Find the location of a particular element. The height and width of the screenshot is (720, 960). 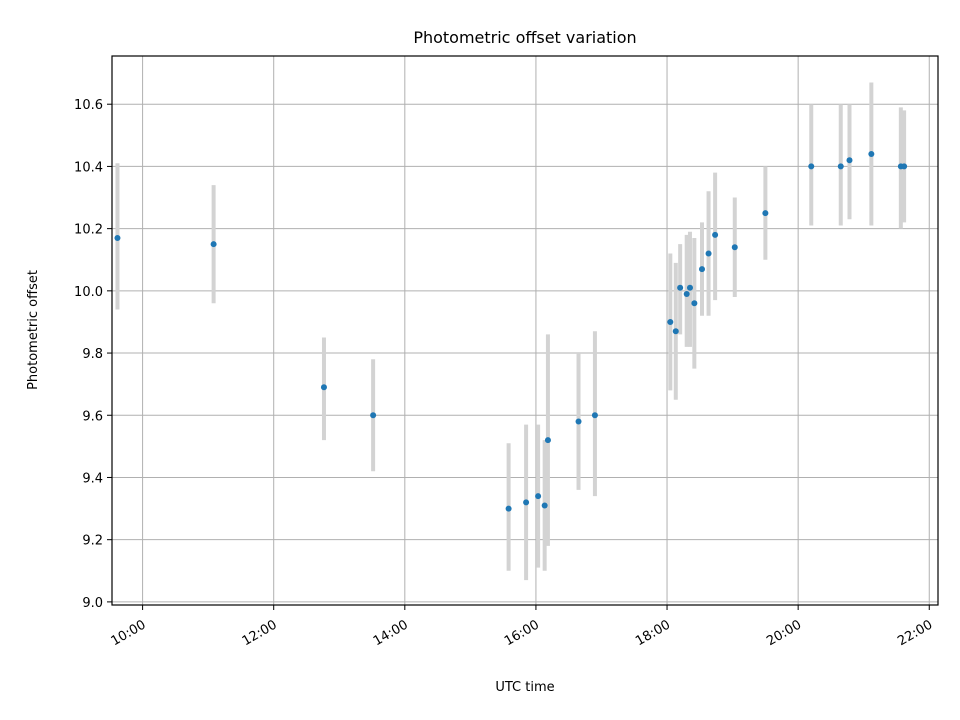

y-axis-label: Photometric offset is located at coordinates (33, 330).